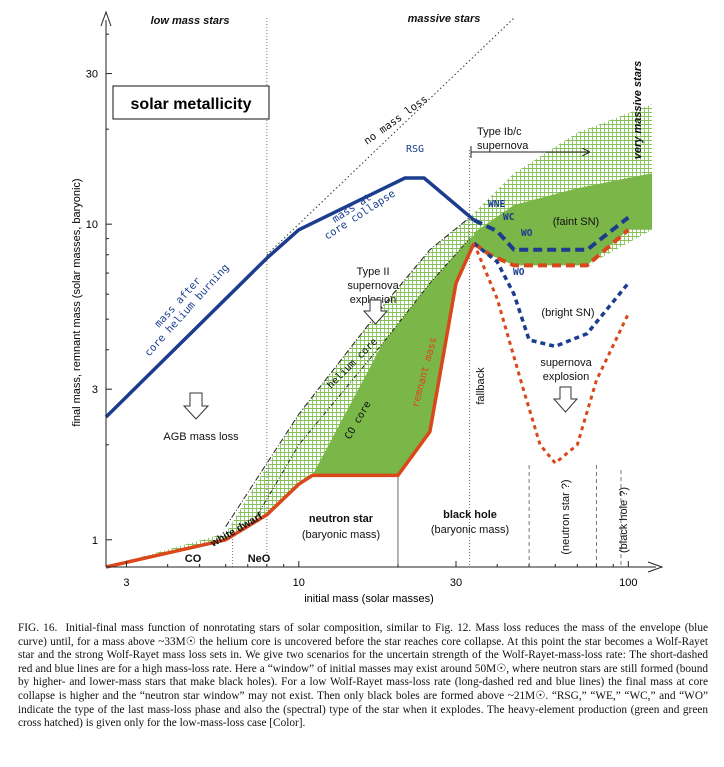  I want to click on label-type-ibc-1: Type Ib/c, so click(499, 132).